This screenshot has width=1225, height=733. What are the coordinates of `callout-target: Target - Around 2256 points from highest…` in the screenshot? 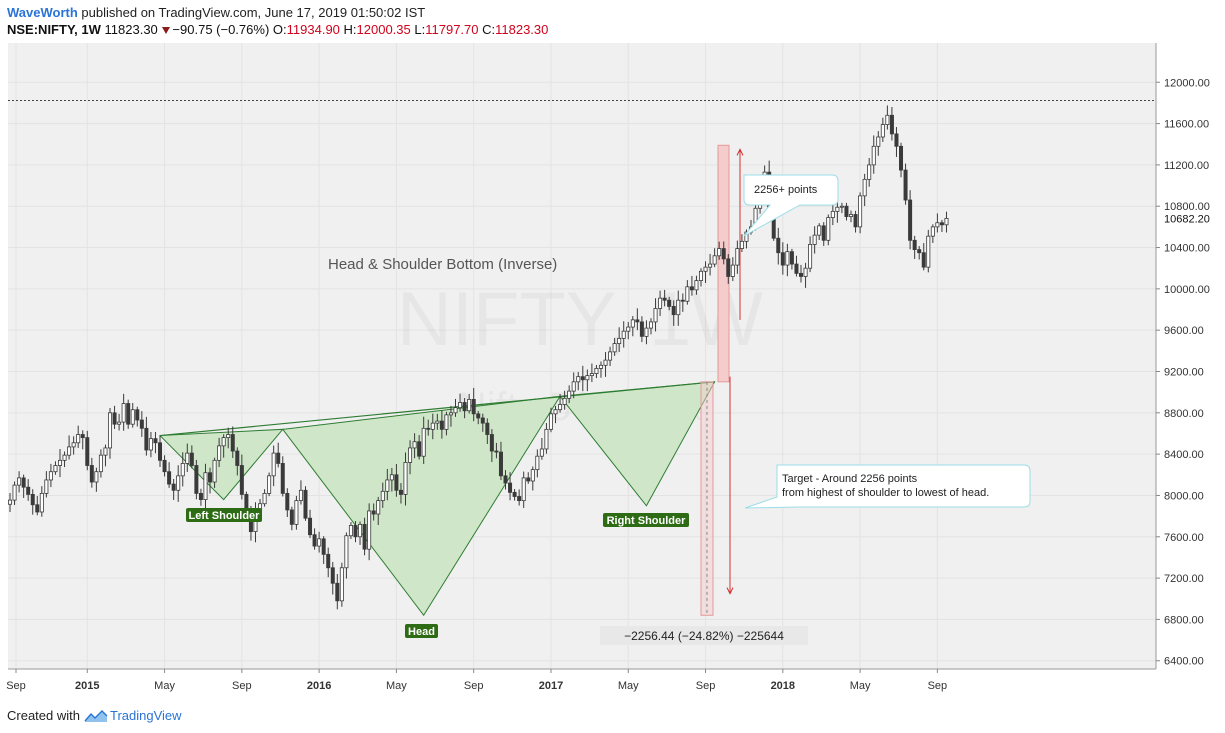 It's located at (887, 486).